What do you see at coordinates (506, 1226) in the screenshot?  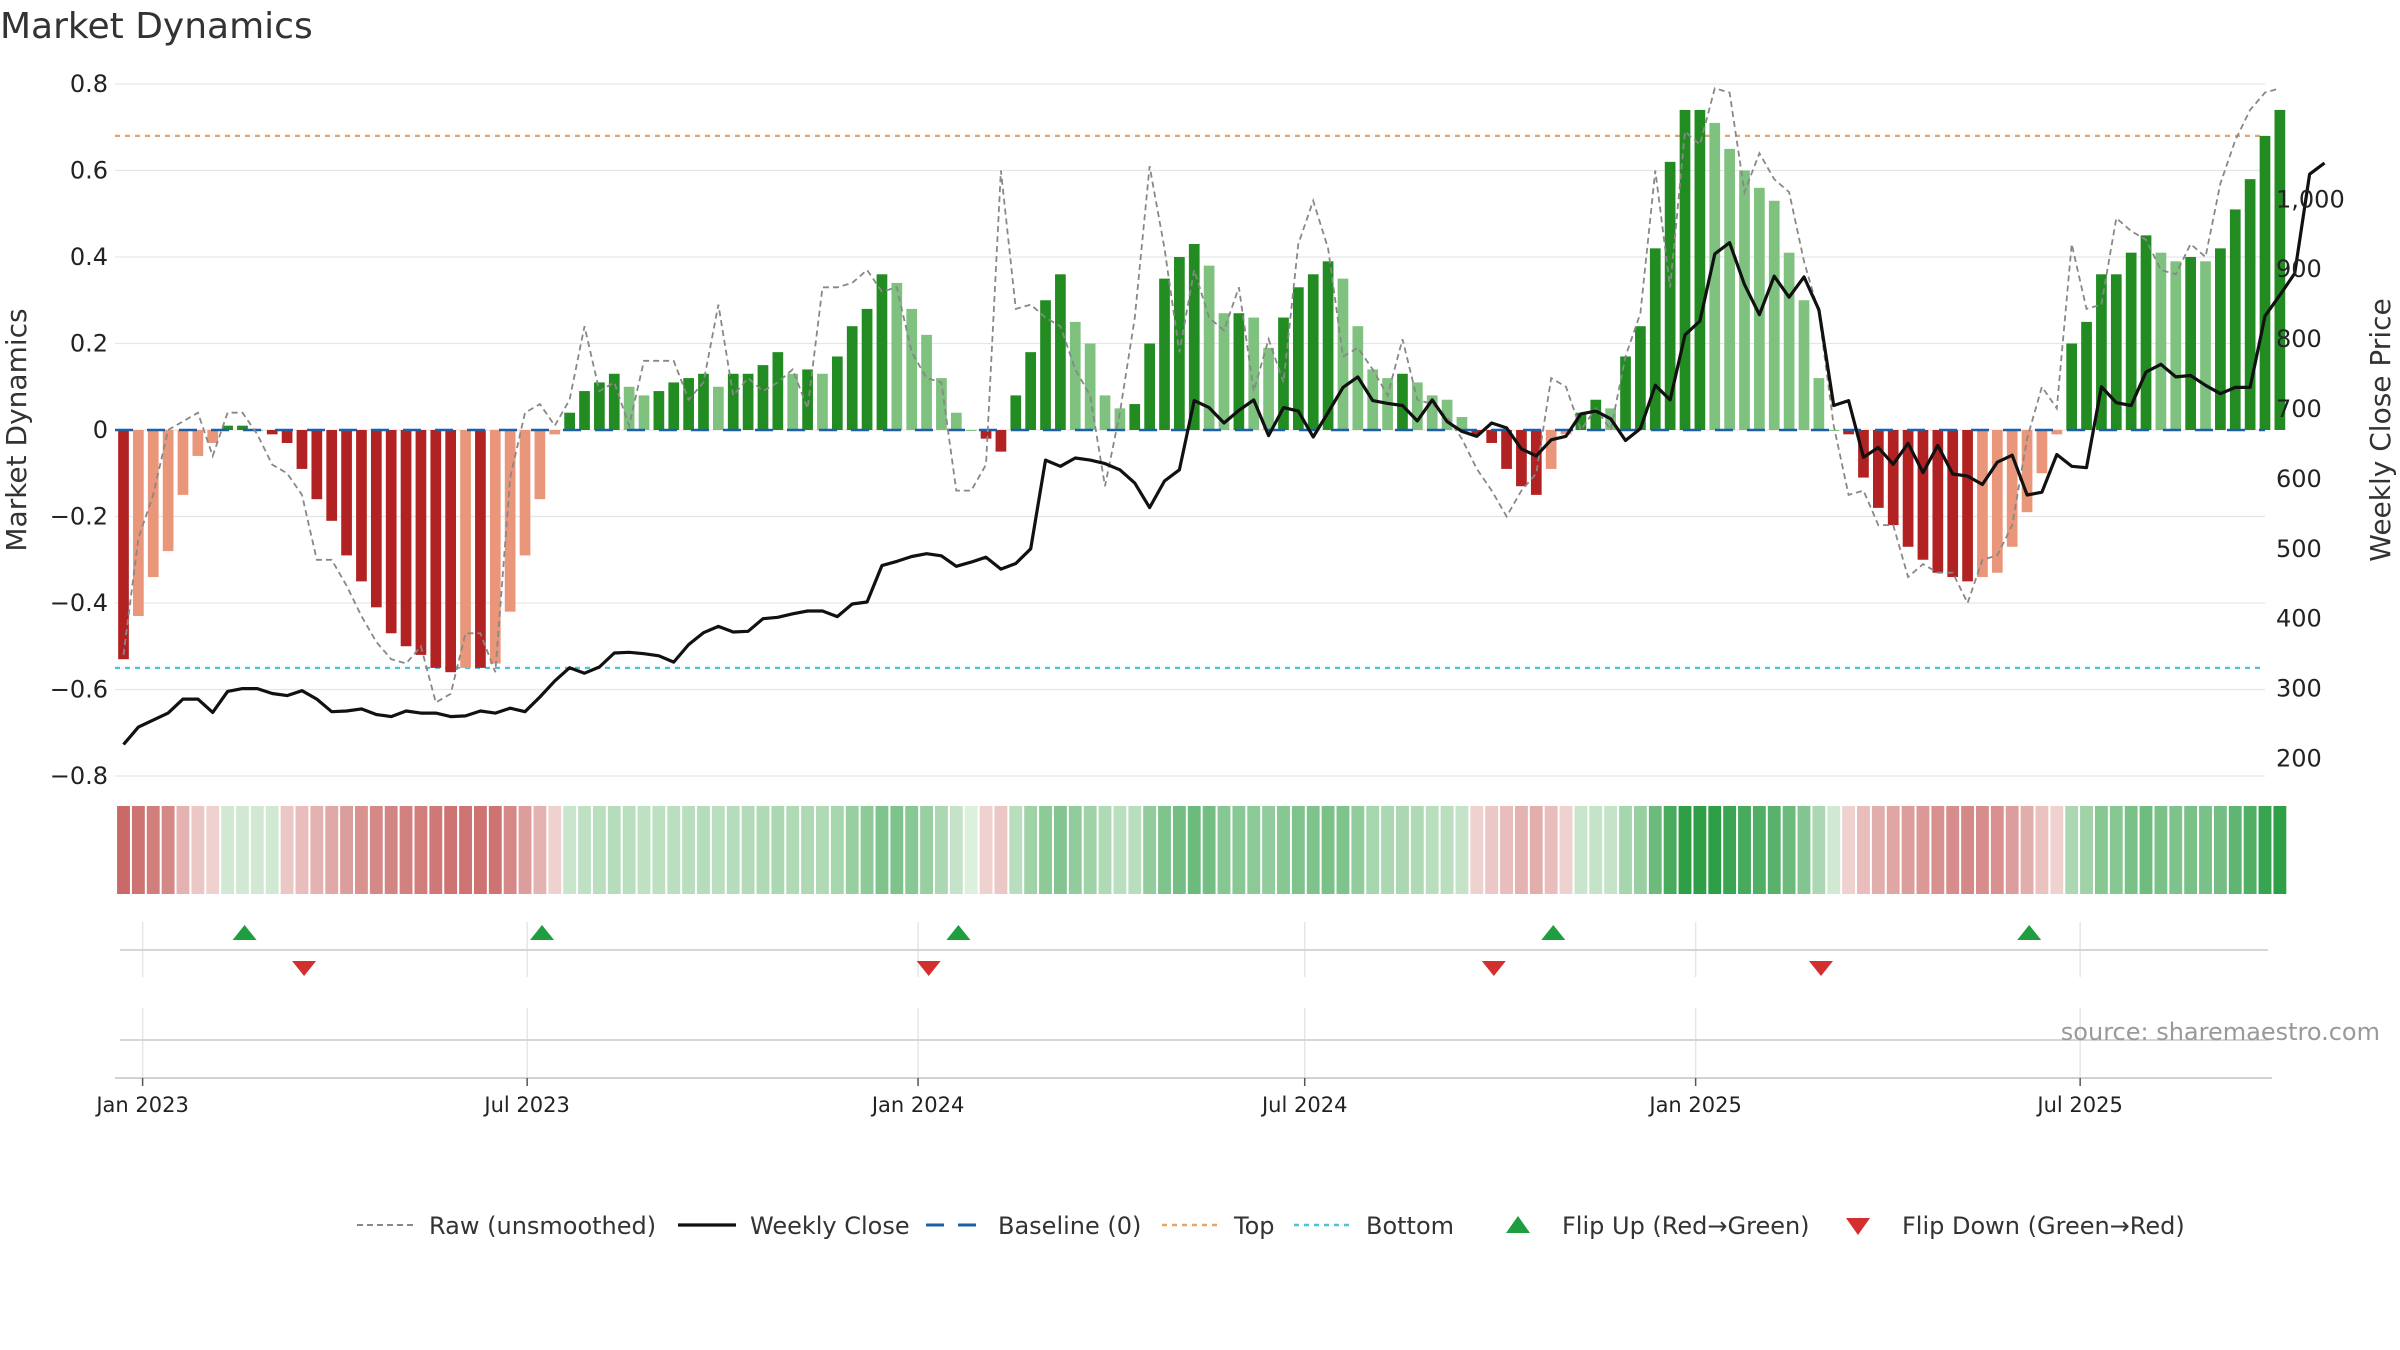 I see `legend-item-raw: Raw (unsmoothed)` at bounding box center [506, 1226].